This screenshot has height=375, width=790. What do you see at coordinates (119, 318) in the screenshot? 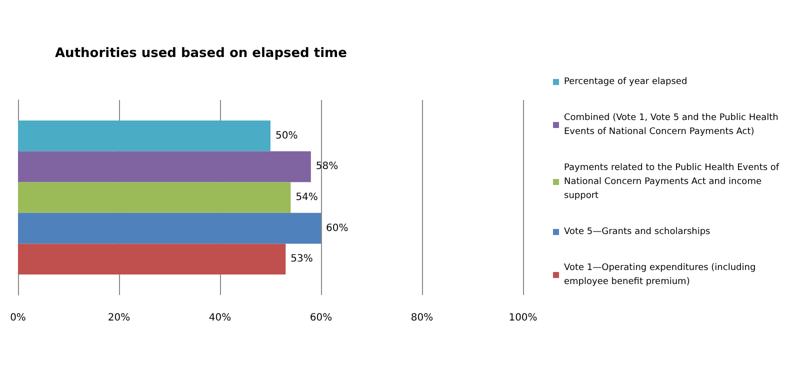
I see `x-tick-label: 20%` at bounding box center [119, 318].